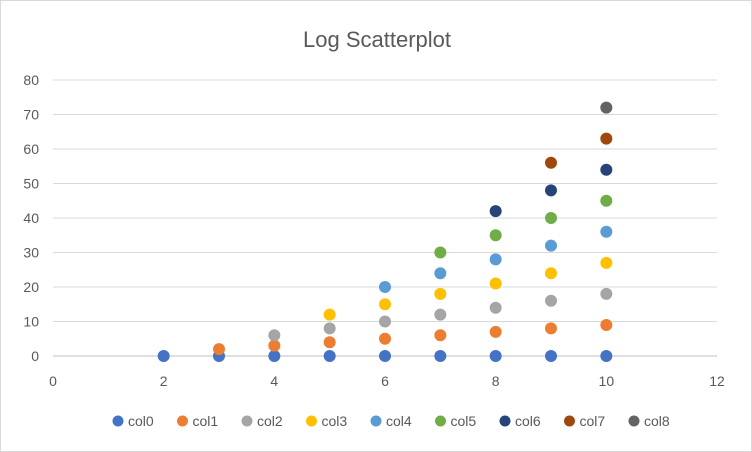  I want to click on series-col3, so click(468, 288).